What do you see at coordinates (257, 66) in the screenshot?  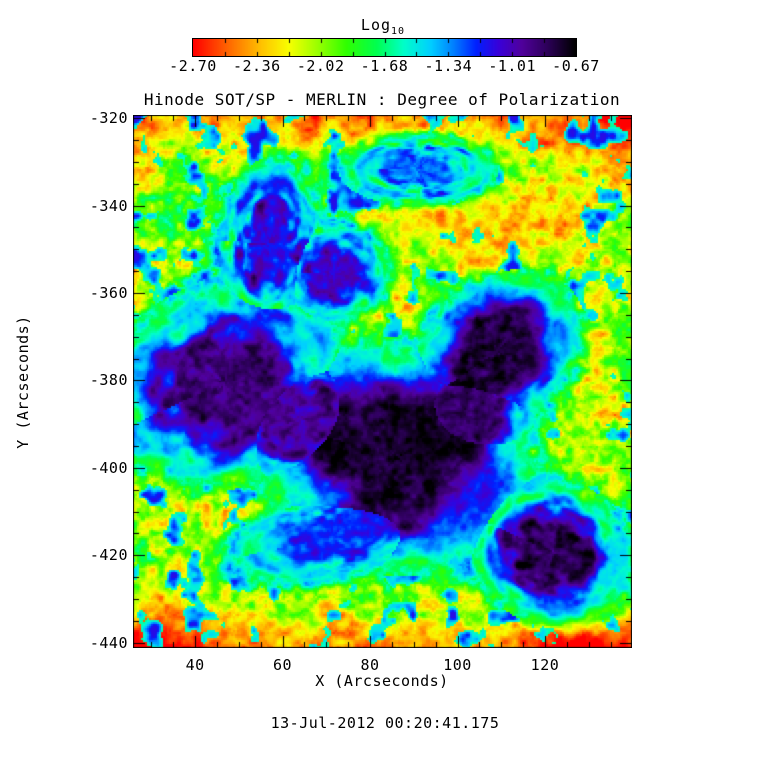 I see `colorbar-tick-label: -2.36` at bounding box center [257, 66].